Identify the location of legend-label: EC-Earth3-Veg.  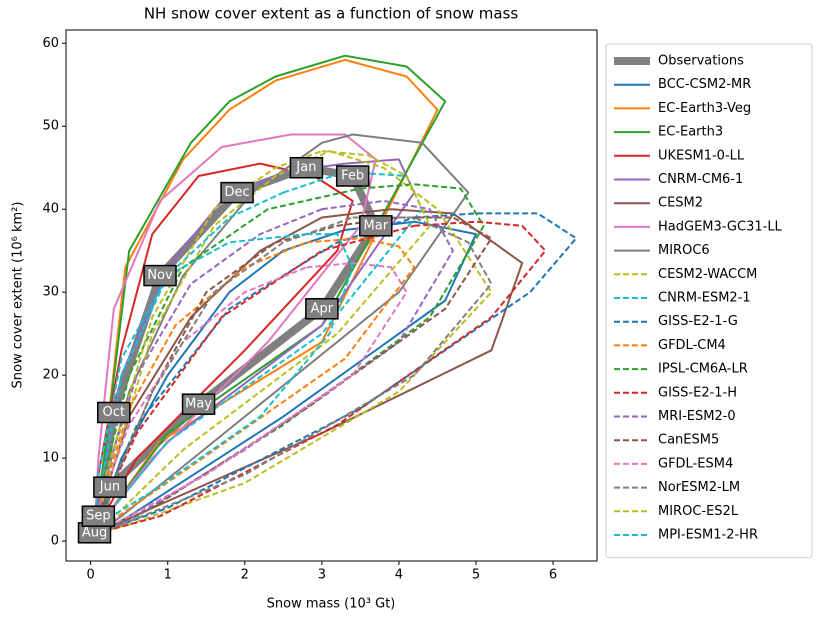
(704, 108).